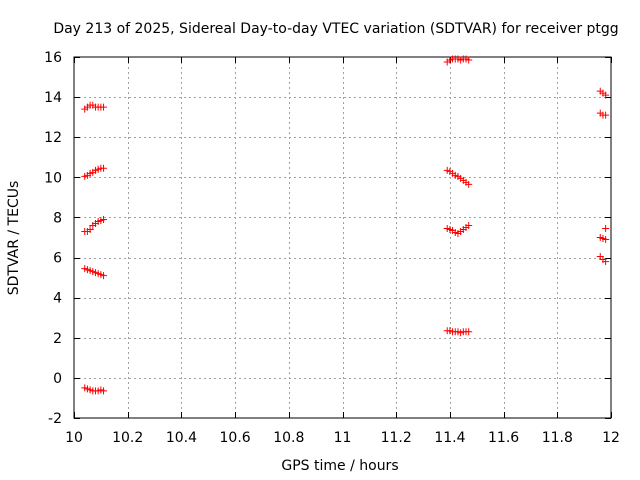  Describe the element at coordinates (503, 438) in the screenshot. I see `x-tick-label: 11.6` at that location.